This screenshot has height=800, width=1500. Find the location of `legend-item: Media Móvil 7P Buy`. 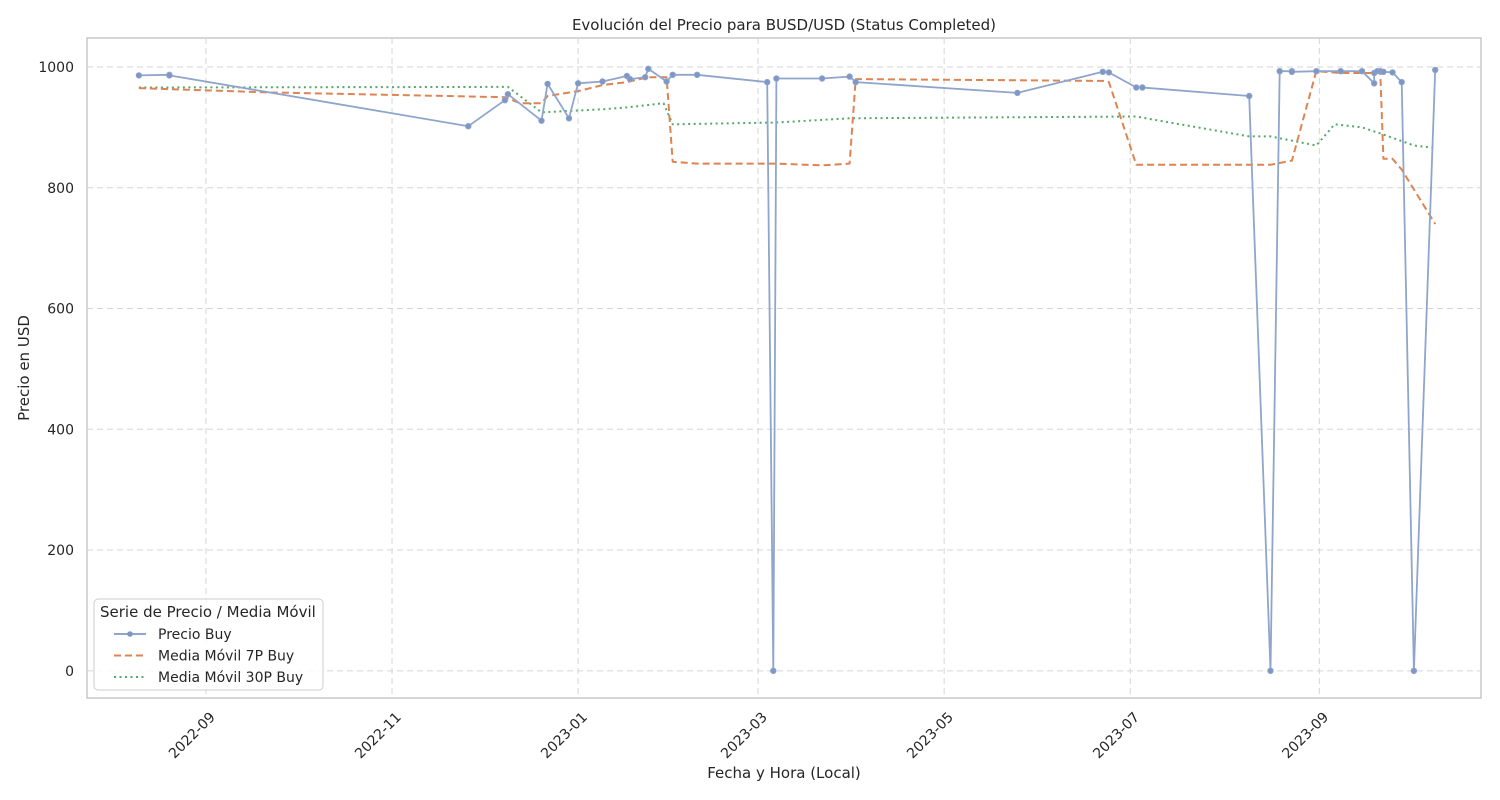

legend-item: Media Móvil 7P Buy is located at coordinates (204, 657).